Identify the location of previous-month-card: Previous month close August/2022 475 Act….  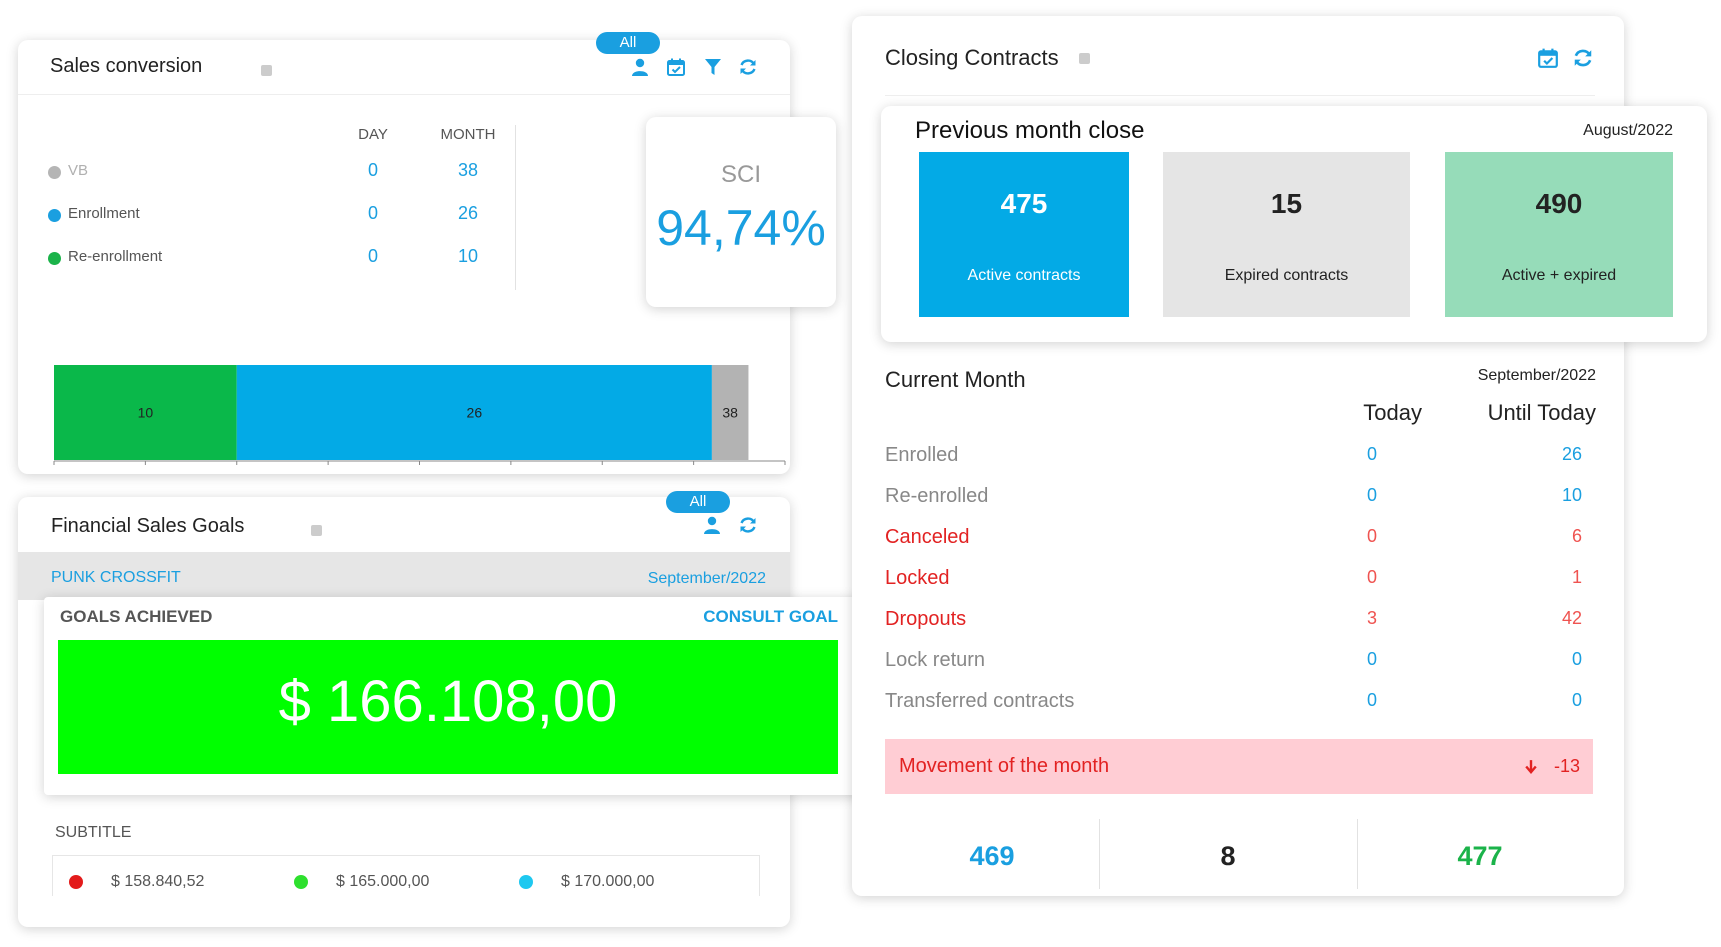
(1294, 224).